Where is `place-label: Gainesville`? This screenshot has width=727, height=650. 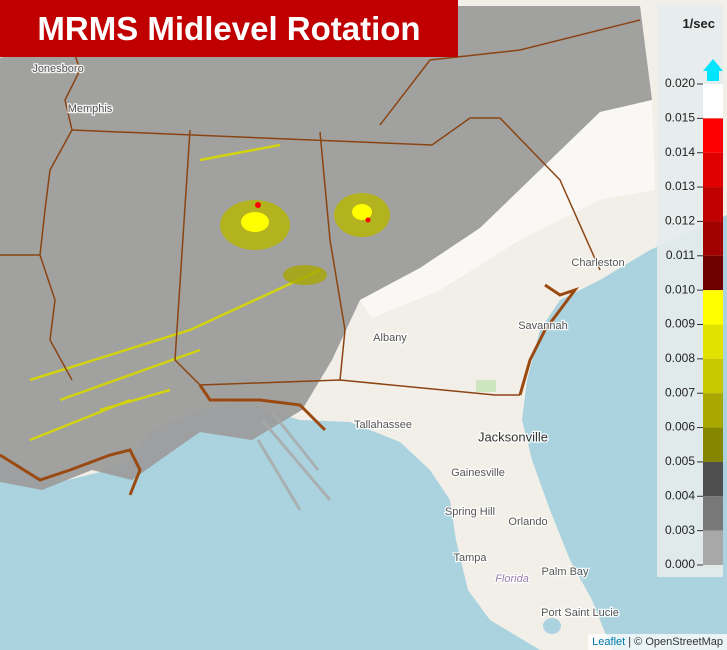
place-label: Gainesville is located at coordinates (478, 473).